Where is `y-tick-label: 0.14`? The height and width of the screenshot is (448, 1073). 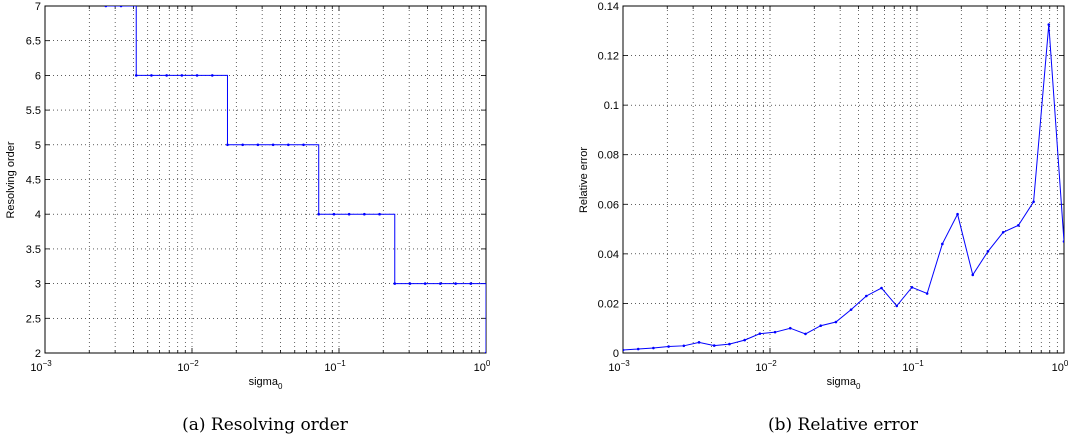 y-tick-label: 0.14 is located at coordinates (608, 7).